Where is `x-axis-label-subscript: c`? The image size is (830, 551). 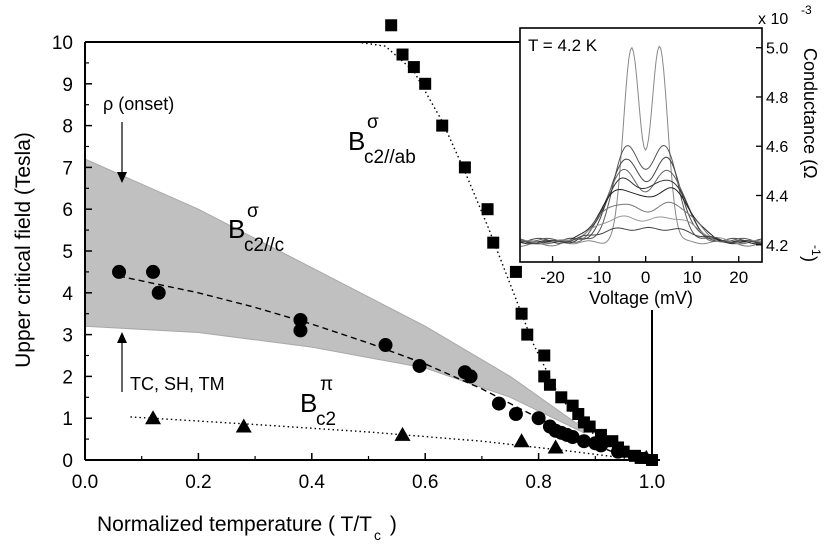
x-axis-label-subscript: c is located at coordinates (377, 535).